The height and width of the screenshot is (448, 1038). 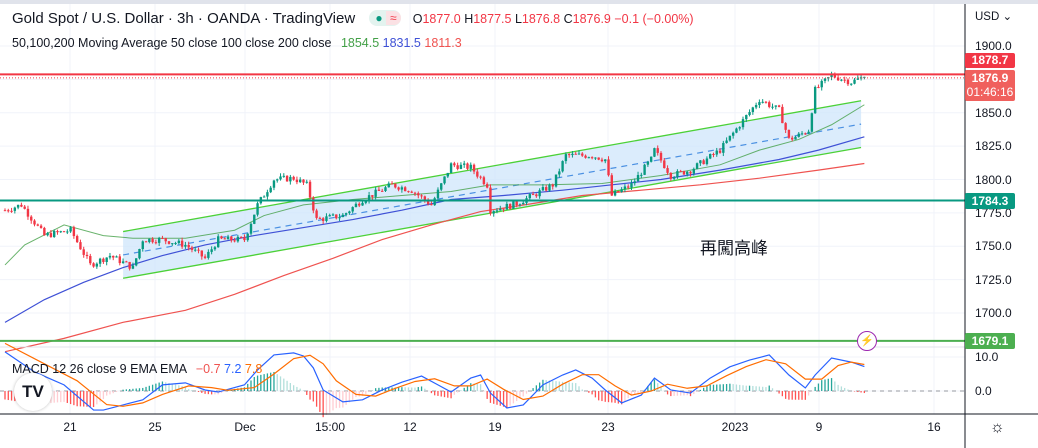 What do you see at coordinates (417, 19) in the screenshot?
I see `open-label: O` at bounding box center [417, 19].